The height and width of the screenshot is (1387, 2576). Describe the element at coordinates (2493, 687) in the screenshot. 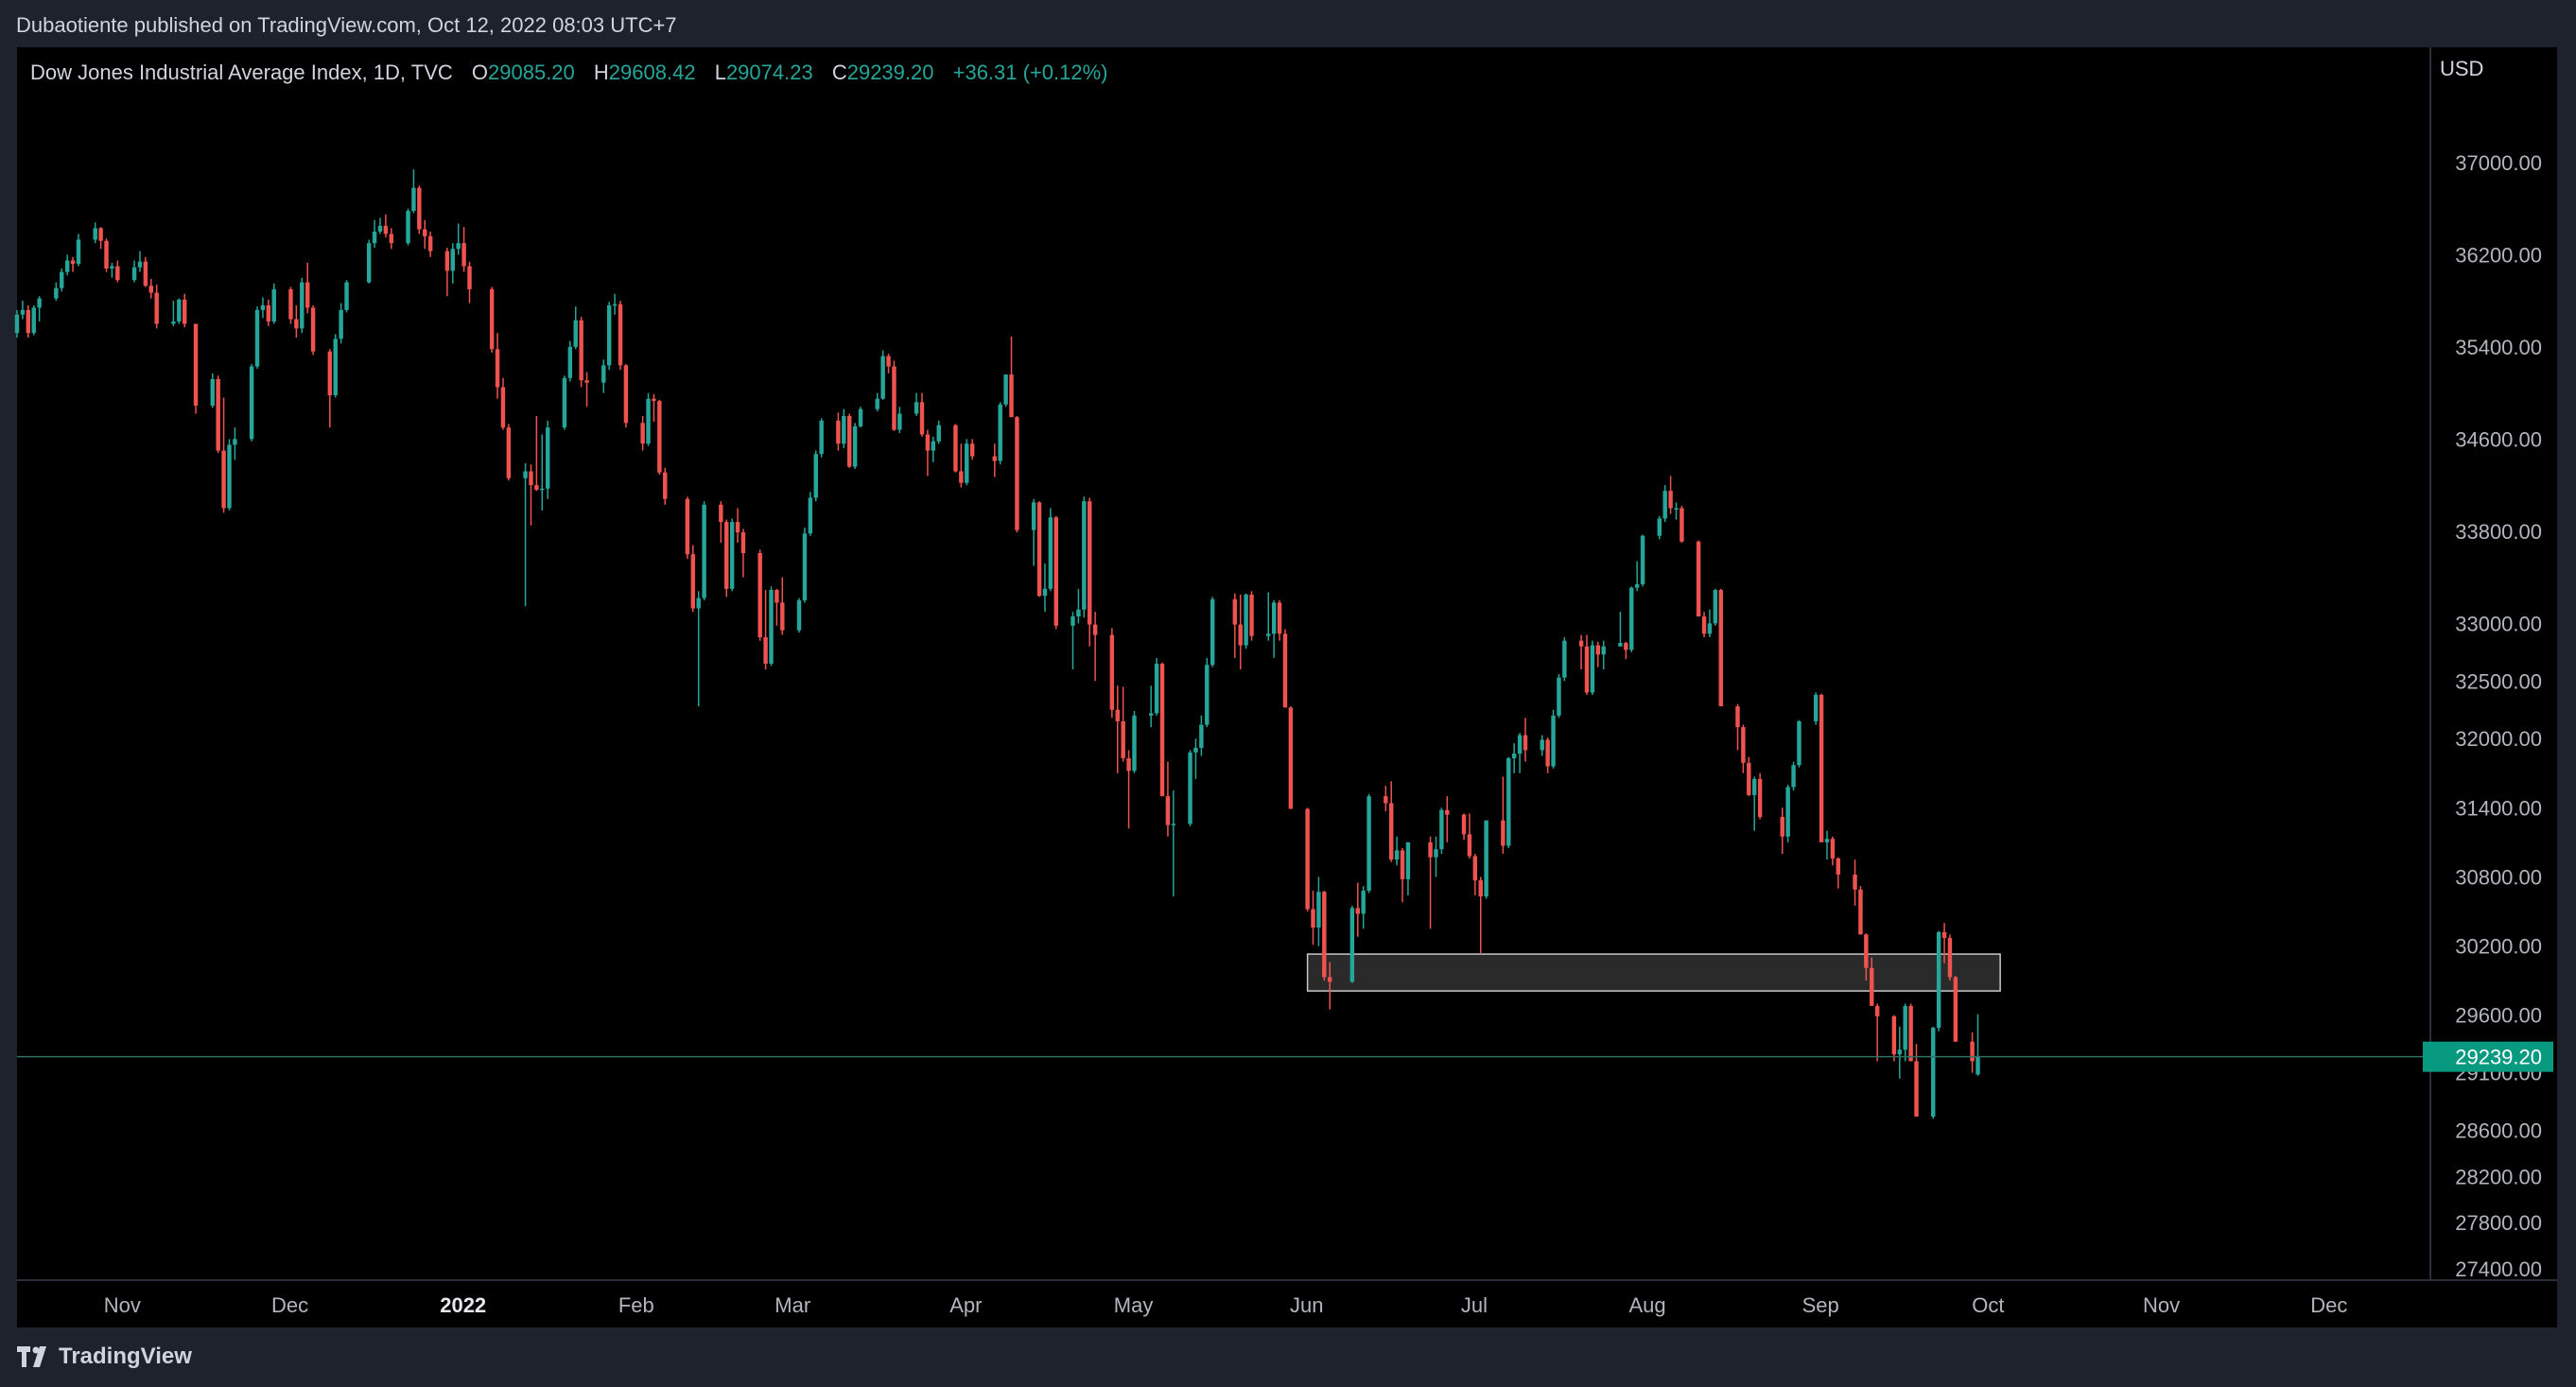

I see `price-axis-background` at that location.